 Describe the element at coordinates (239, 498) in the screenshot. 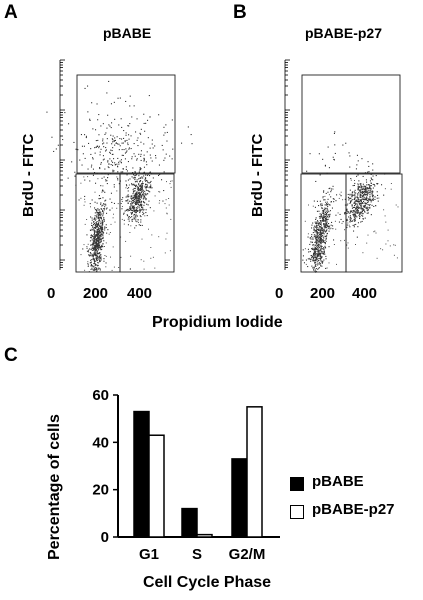

I see `bar-pbabe-g2m` at that location.